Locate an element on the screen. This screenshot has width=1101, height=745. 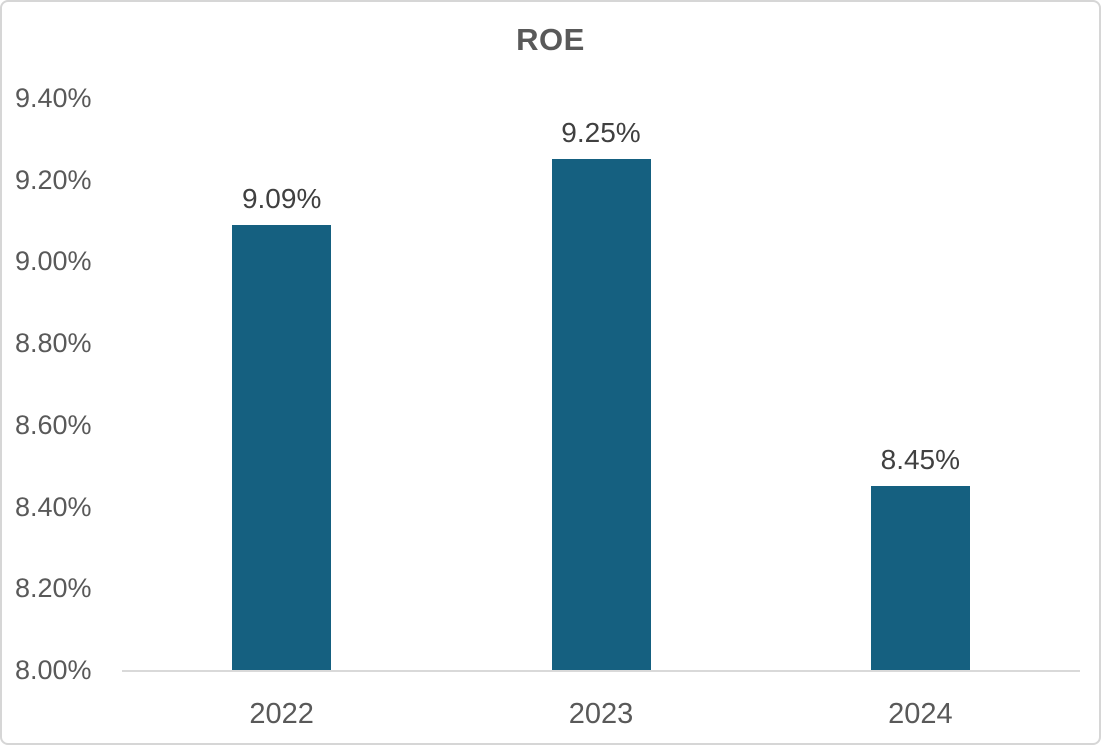
y-tick-label: 8.80% is located at coordinates (53, 343).